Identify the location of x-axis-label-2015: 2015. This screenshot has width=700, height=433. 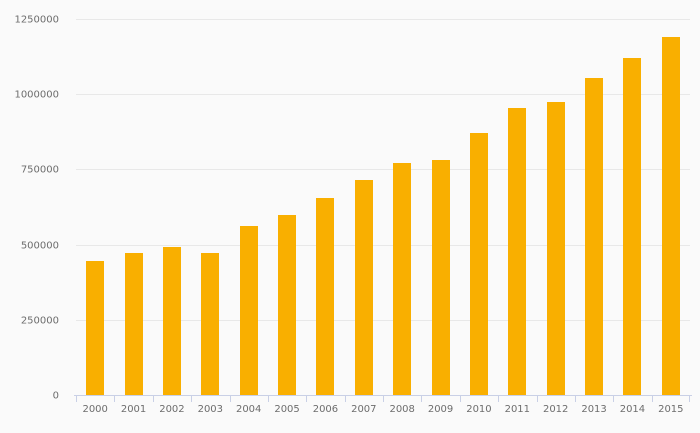
(671, 409).